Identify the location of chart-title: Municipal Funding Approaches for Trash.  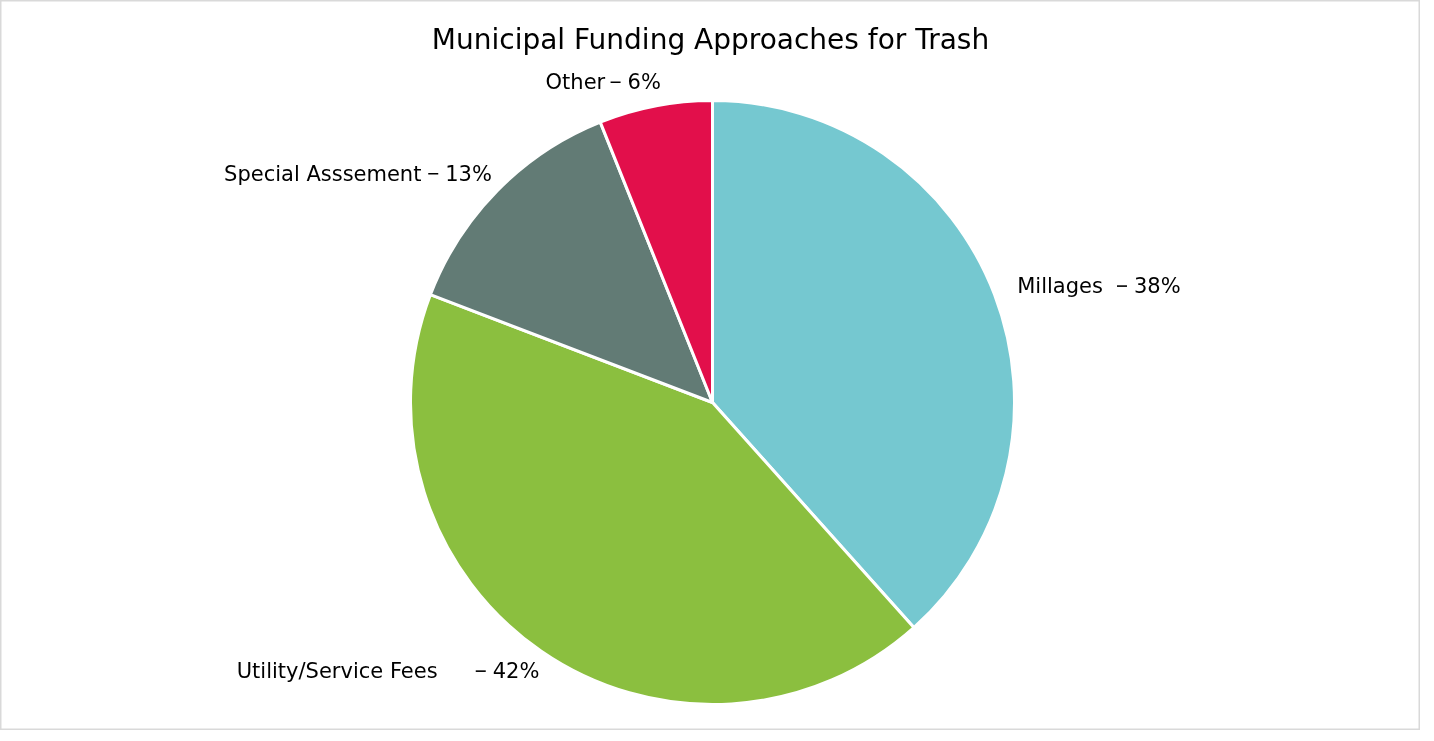
(710, 39).